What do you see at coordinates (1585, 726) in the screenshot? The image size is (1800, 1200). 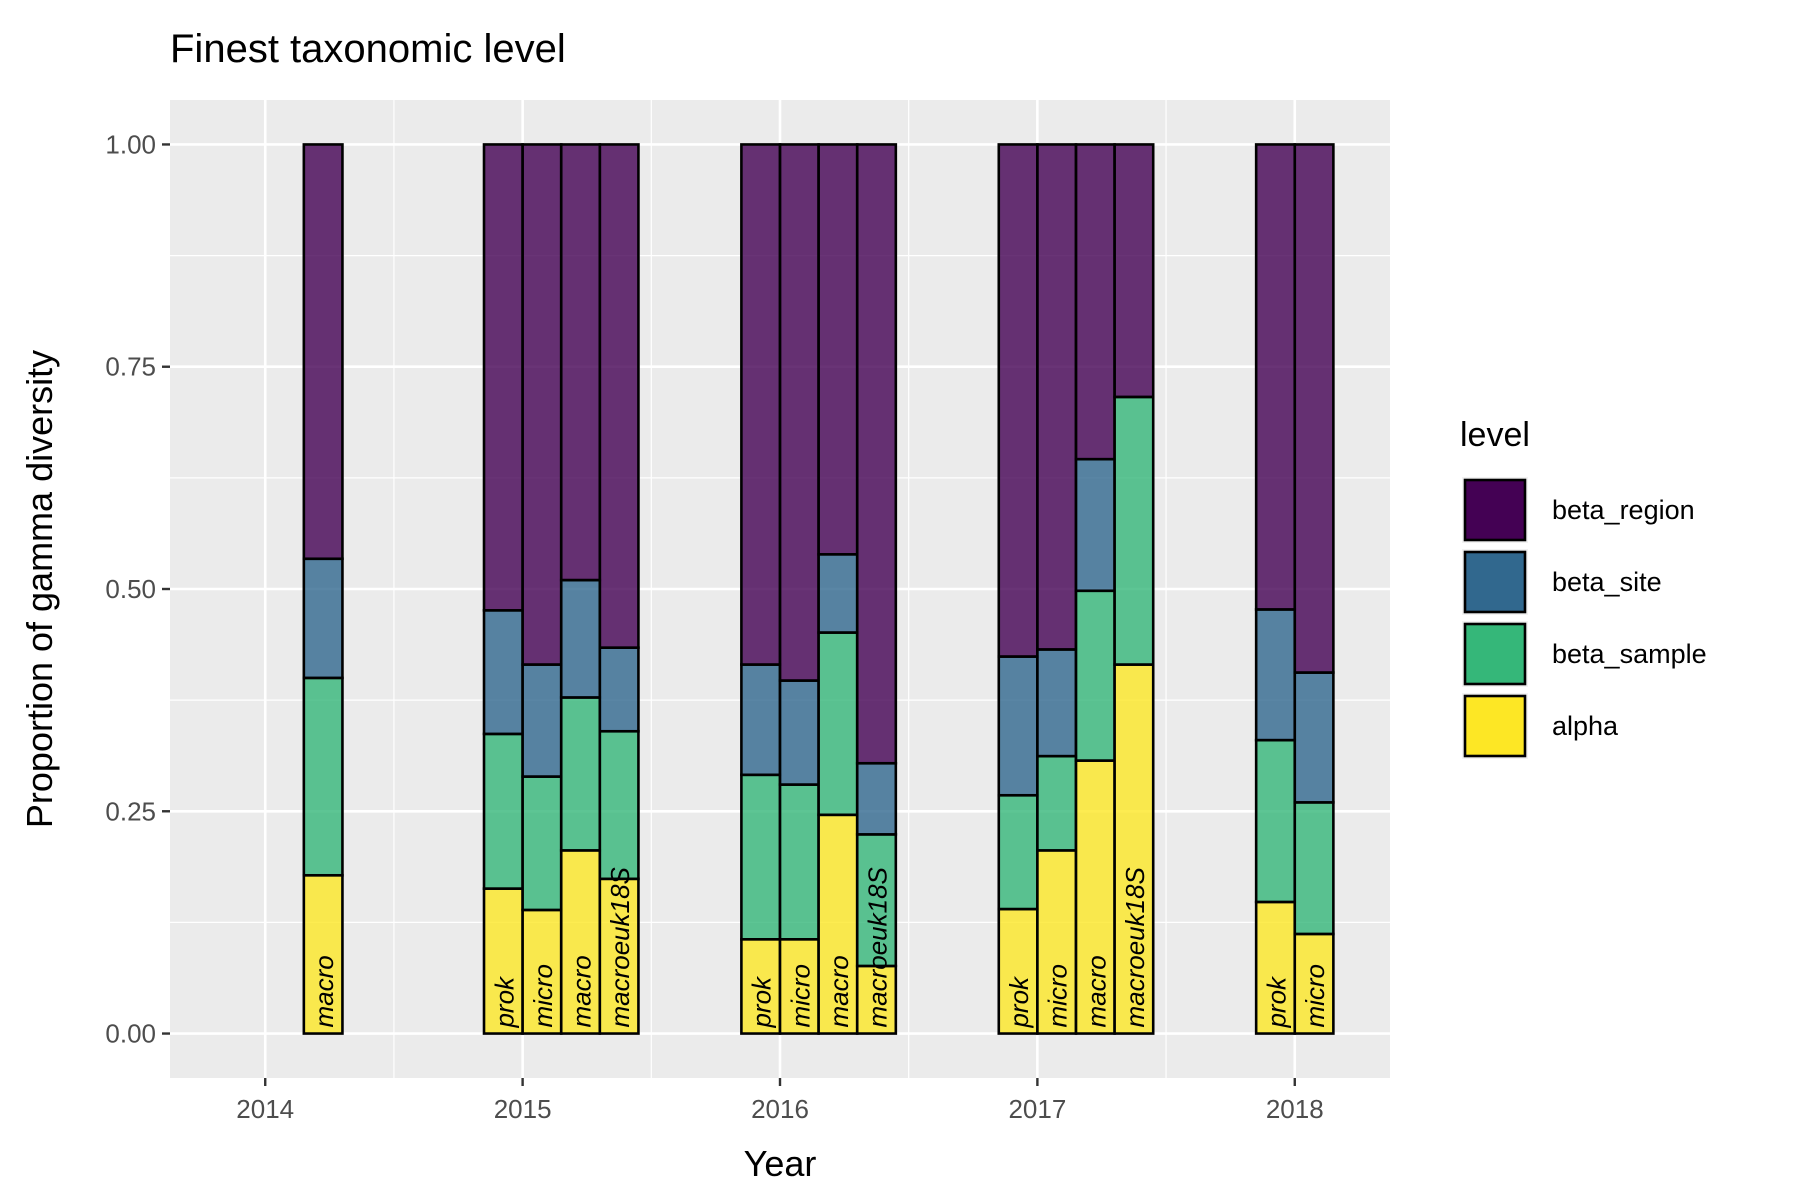 I see `legend-label: alpha` at bounding box center [1585, 726].